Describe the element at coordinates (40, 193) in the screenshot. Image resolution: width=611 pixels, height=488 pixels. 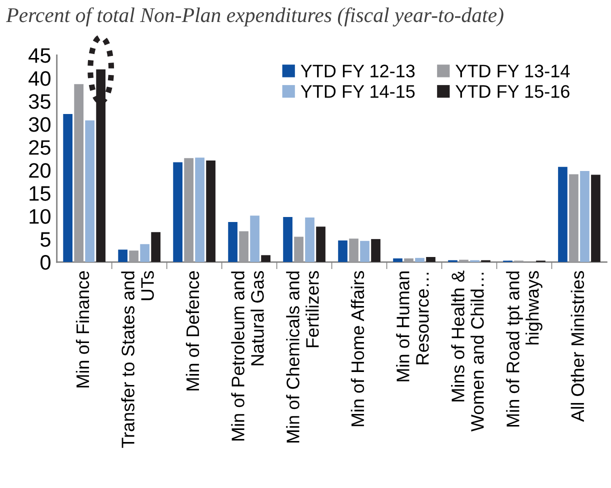
I see `y-tick-label: 15` at that location.